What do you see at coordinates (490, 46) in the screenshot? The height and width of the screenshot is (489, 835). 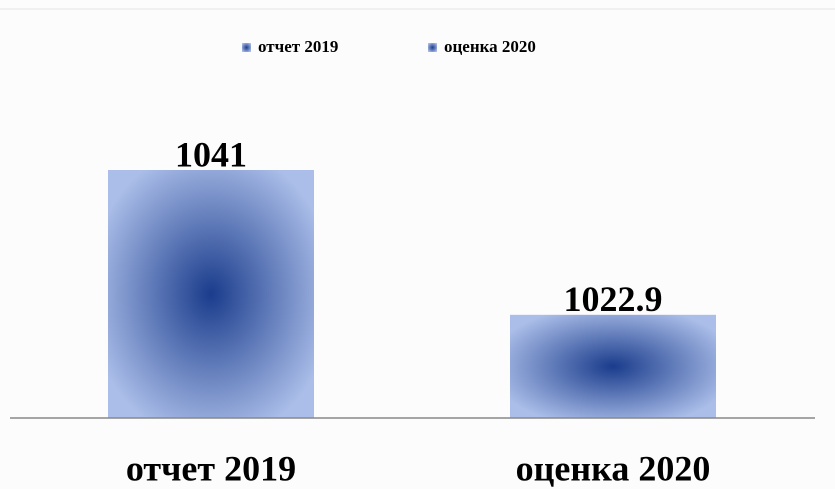 I see `legend-label: оценка 2020` at bounding box center [490, 46].